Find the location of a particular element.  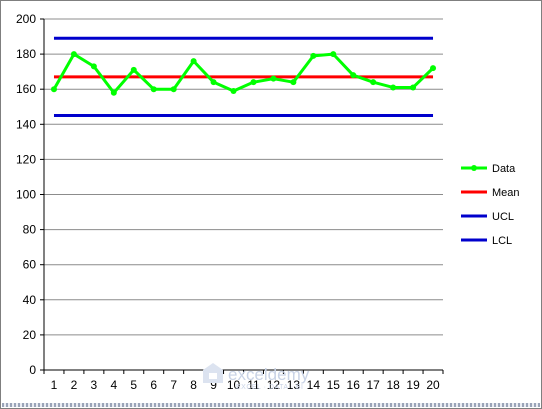

legend-entry-data: Data is located at coordinates (488, 169).